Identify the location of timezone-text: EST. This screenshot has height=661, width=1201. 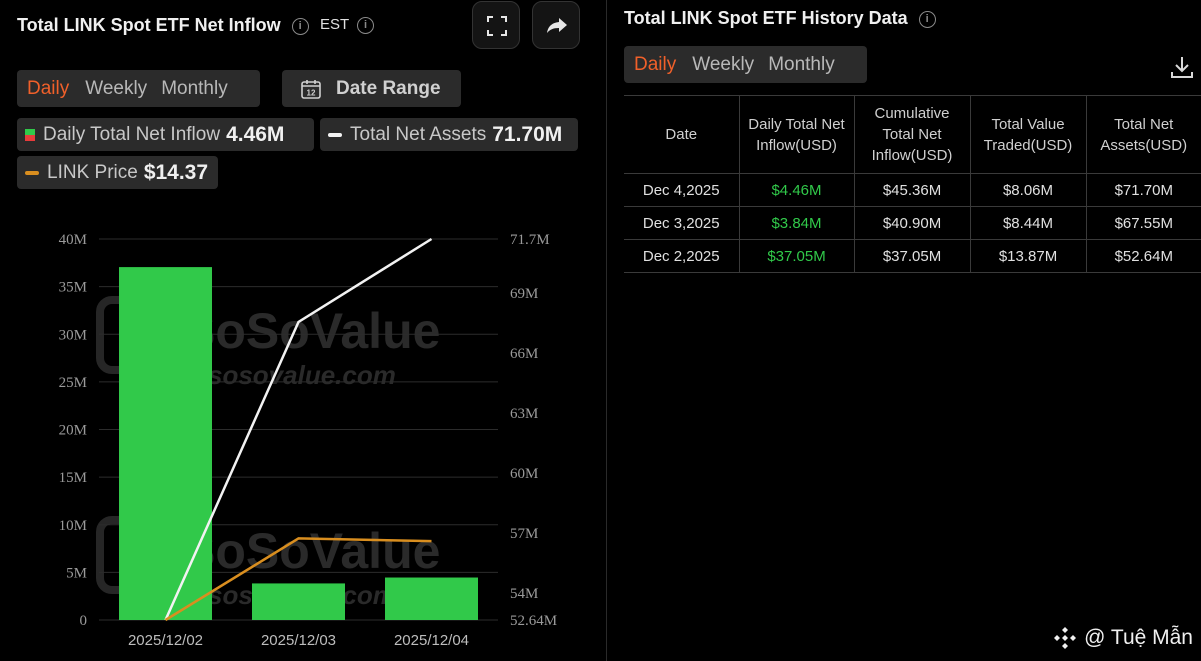
(334, 24).